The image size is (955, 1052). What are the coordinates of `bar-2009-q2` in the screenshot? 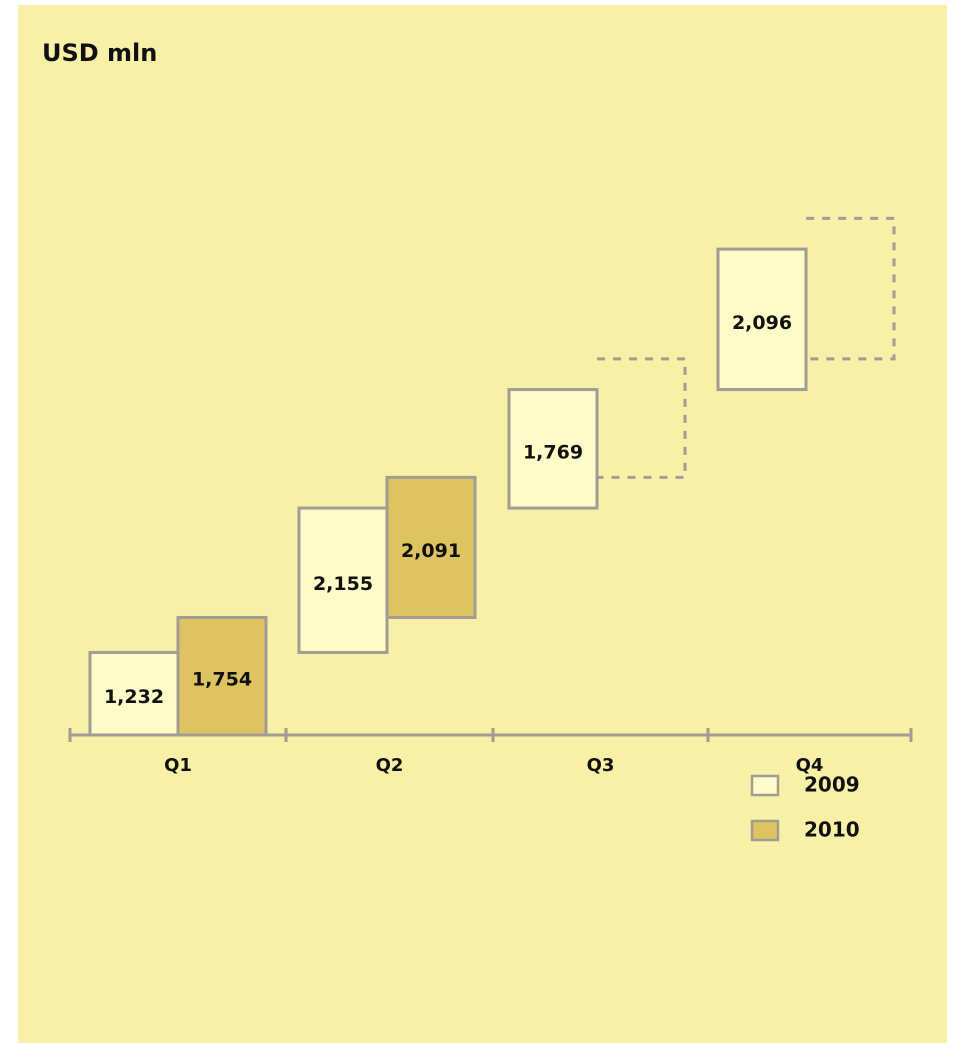 It's located at (343, 580).